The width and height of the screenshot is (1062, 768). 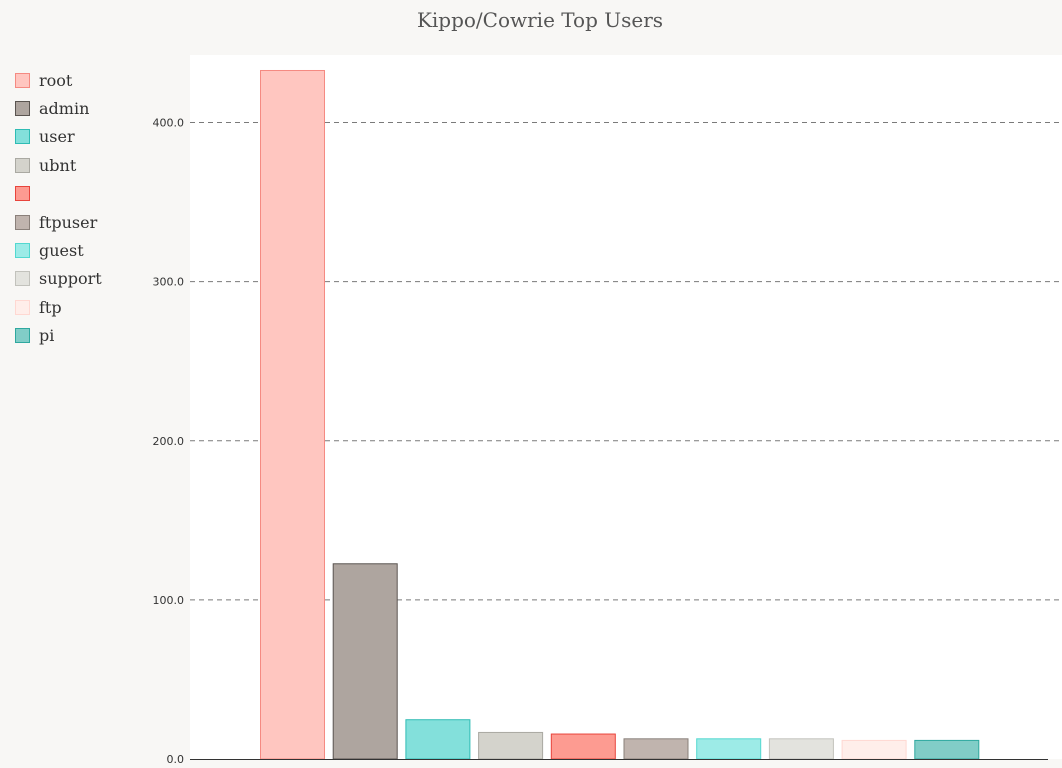 I want to click on legend-item: root, so click(x=58, y=80).